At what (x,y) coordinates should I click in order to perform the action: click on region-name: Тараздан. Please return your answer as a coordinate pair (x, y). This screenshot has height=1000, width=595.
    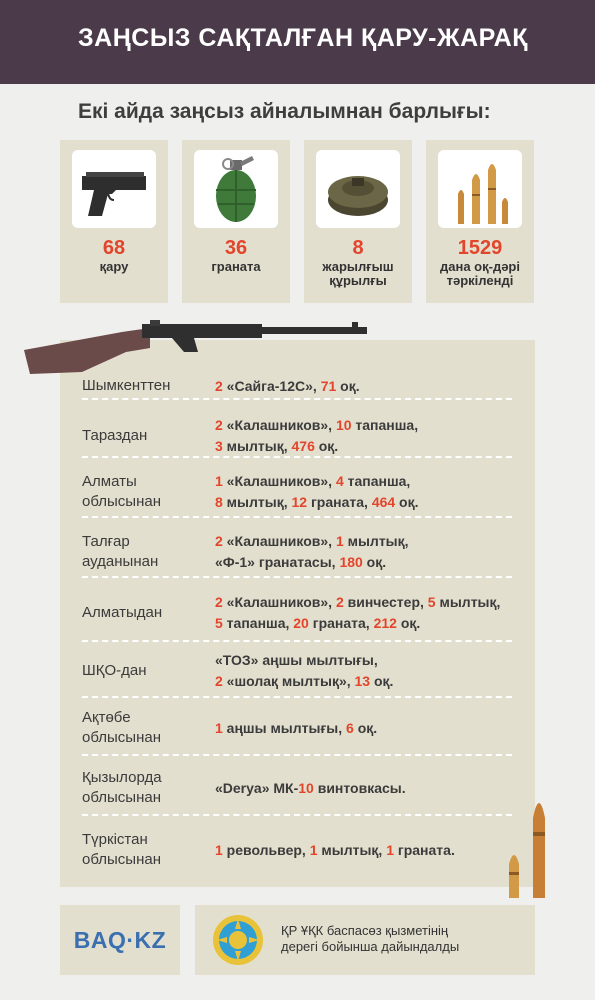
    Looking at the image, I should click on (115, 435).